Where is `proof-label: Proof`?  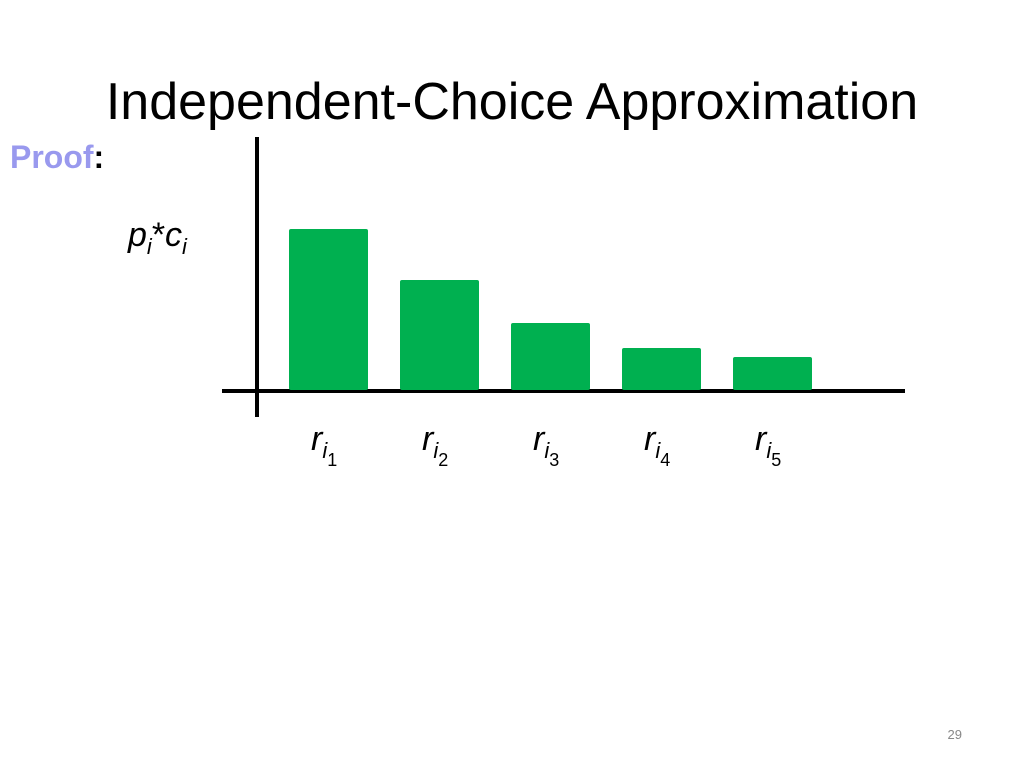 proof-label: Proof is located at coordinates (52, 157).